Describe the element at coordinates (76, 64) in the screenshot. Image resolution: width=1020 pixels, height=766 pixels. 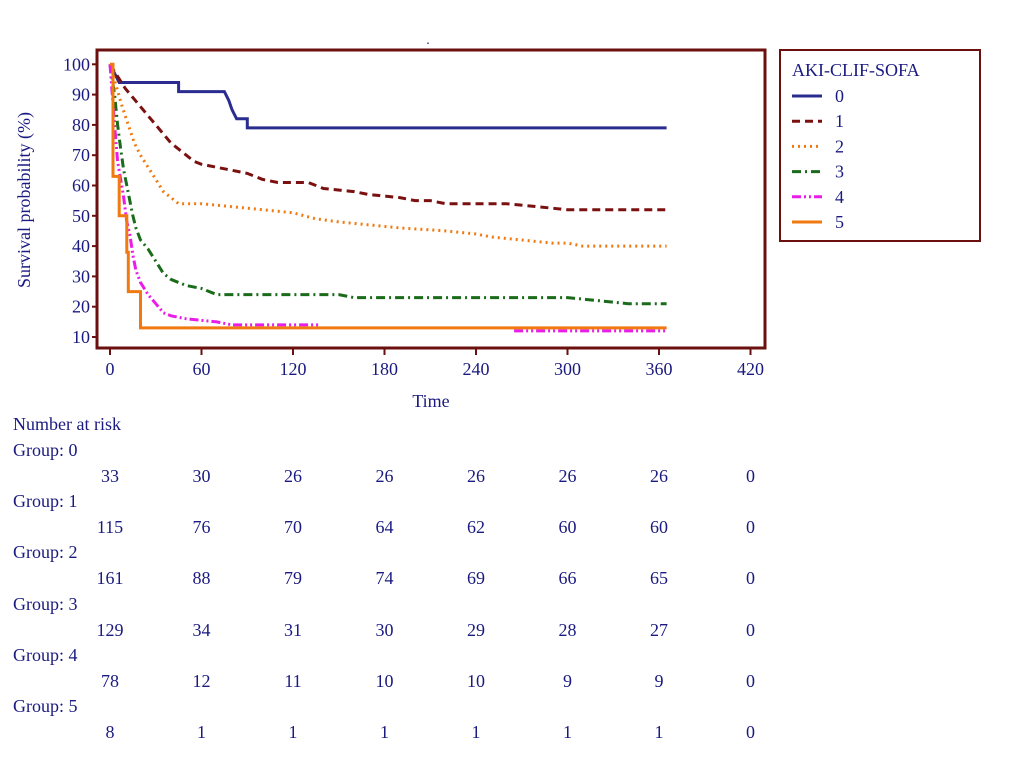
I see `y-tick-label: 100` at that location.